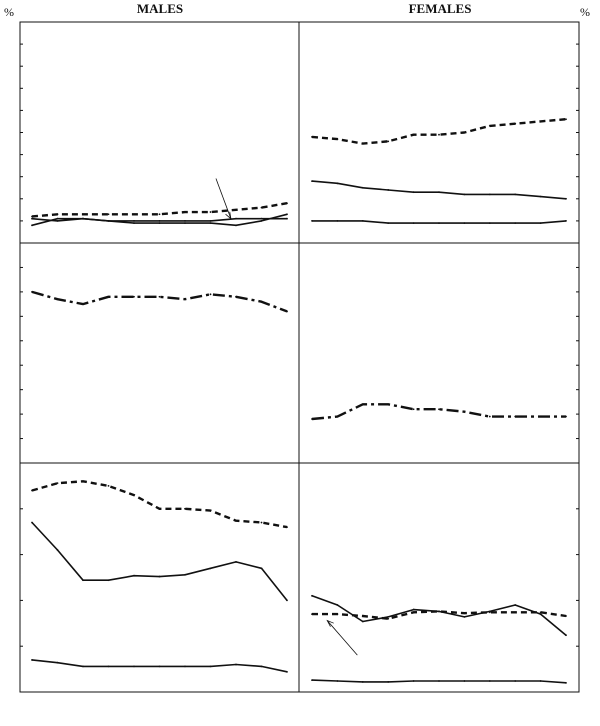  I want to click on males-header: MALES, so click(160, 8).